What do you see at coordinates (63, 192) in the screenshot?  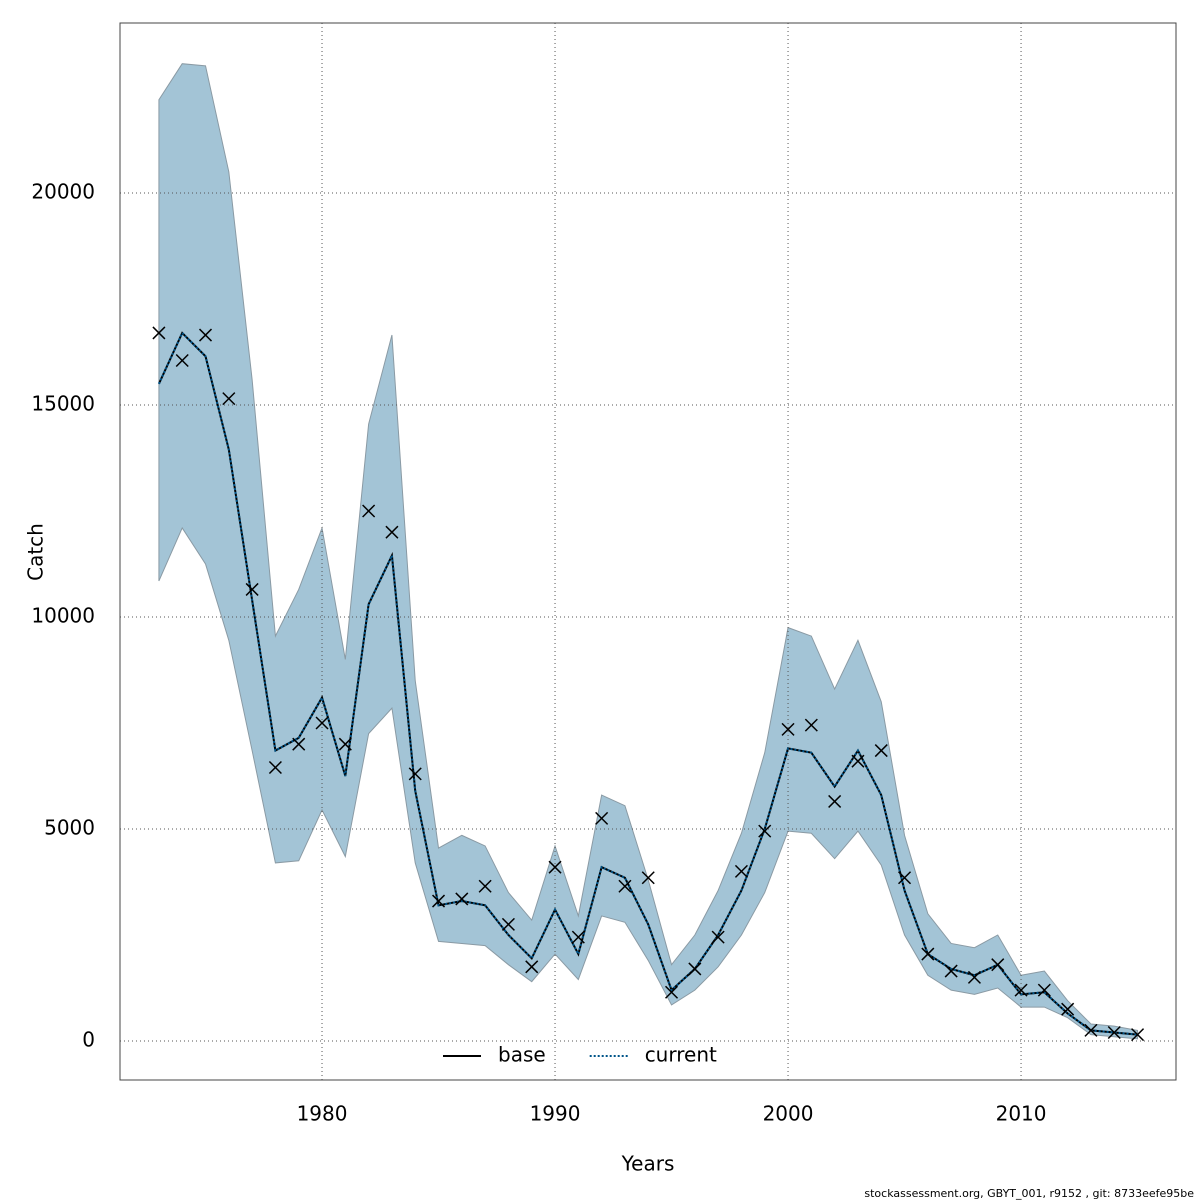 I see `y-tick-label: 20000` at bounding box center [63, 192].